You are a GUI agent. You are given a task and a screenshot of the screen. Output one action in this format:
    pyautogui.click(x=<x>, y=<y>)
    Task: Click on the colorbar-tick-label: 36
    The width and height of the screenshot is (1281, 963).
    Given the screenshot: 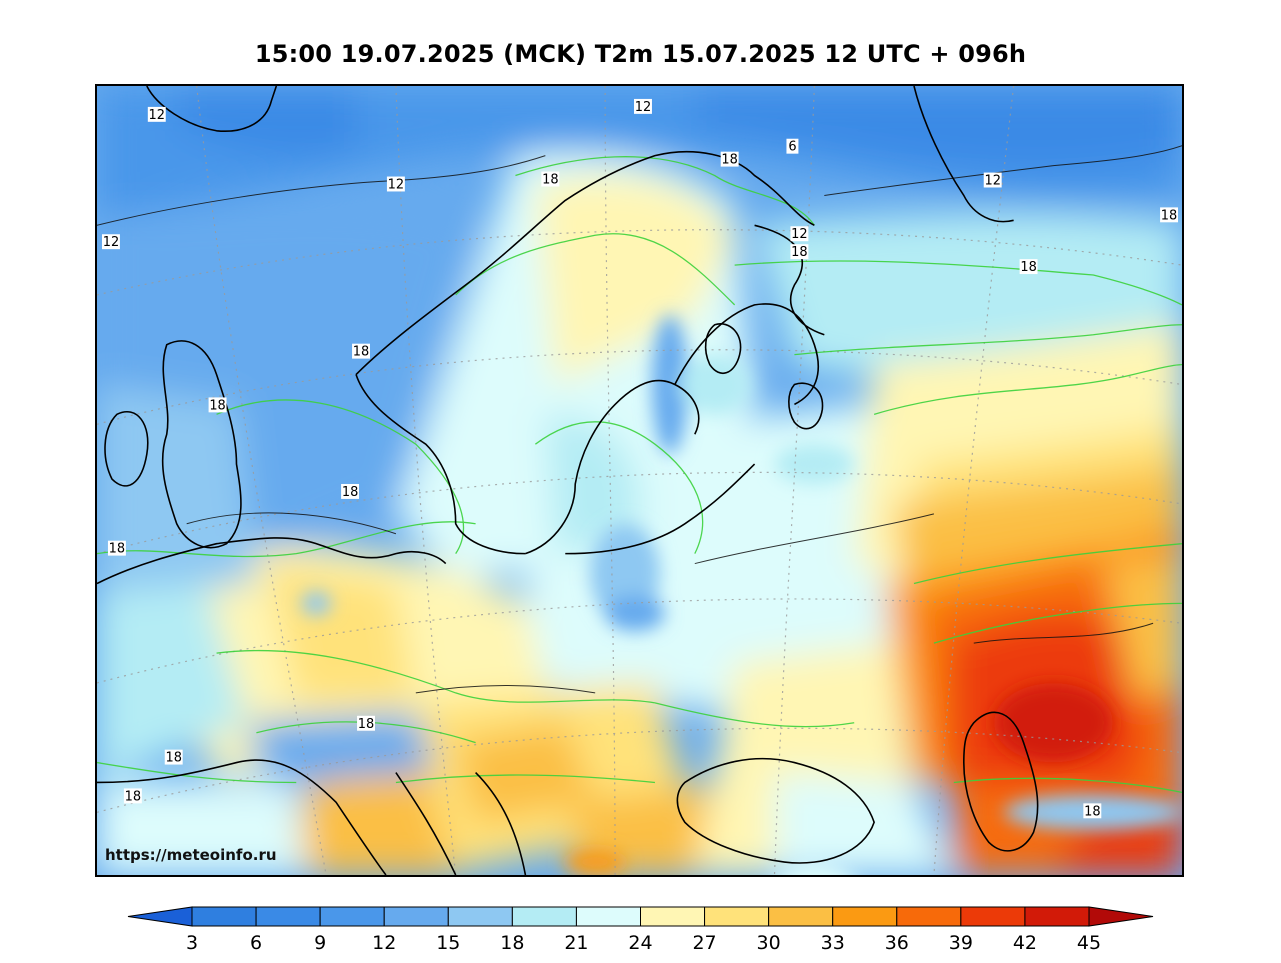 What is the action you would take?
    pyautogui.click(x=897, y=943)
    